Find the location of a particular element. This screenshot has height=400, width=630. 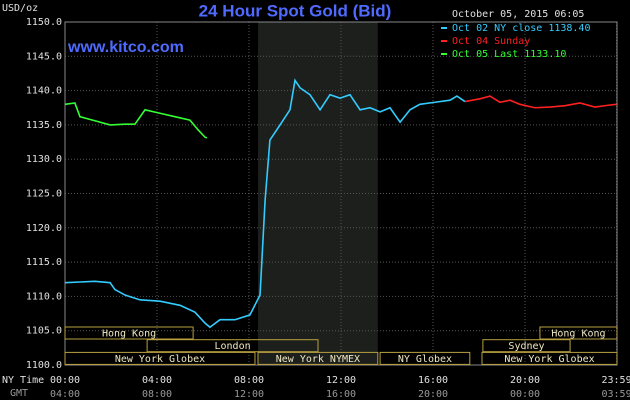

session-label: London is located at coordinates (232, 346).